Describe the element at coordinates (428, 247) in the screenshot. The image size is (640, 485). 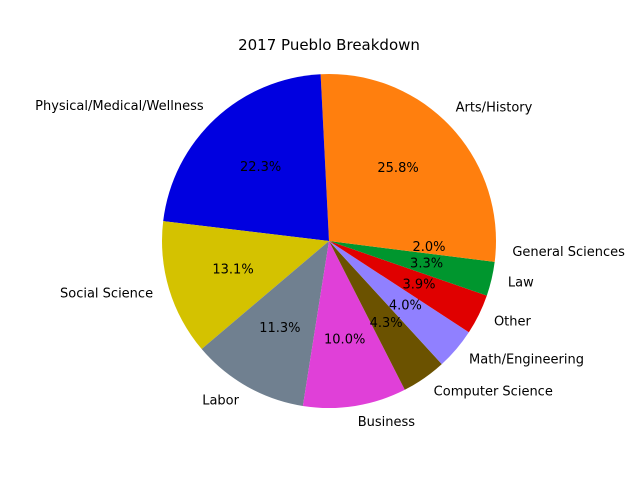
I see `slice-percent-general-sciences: 2.0%` at that location.